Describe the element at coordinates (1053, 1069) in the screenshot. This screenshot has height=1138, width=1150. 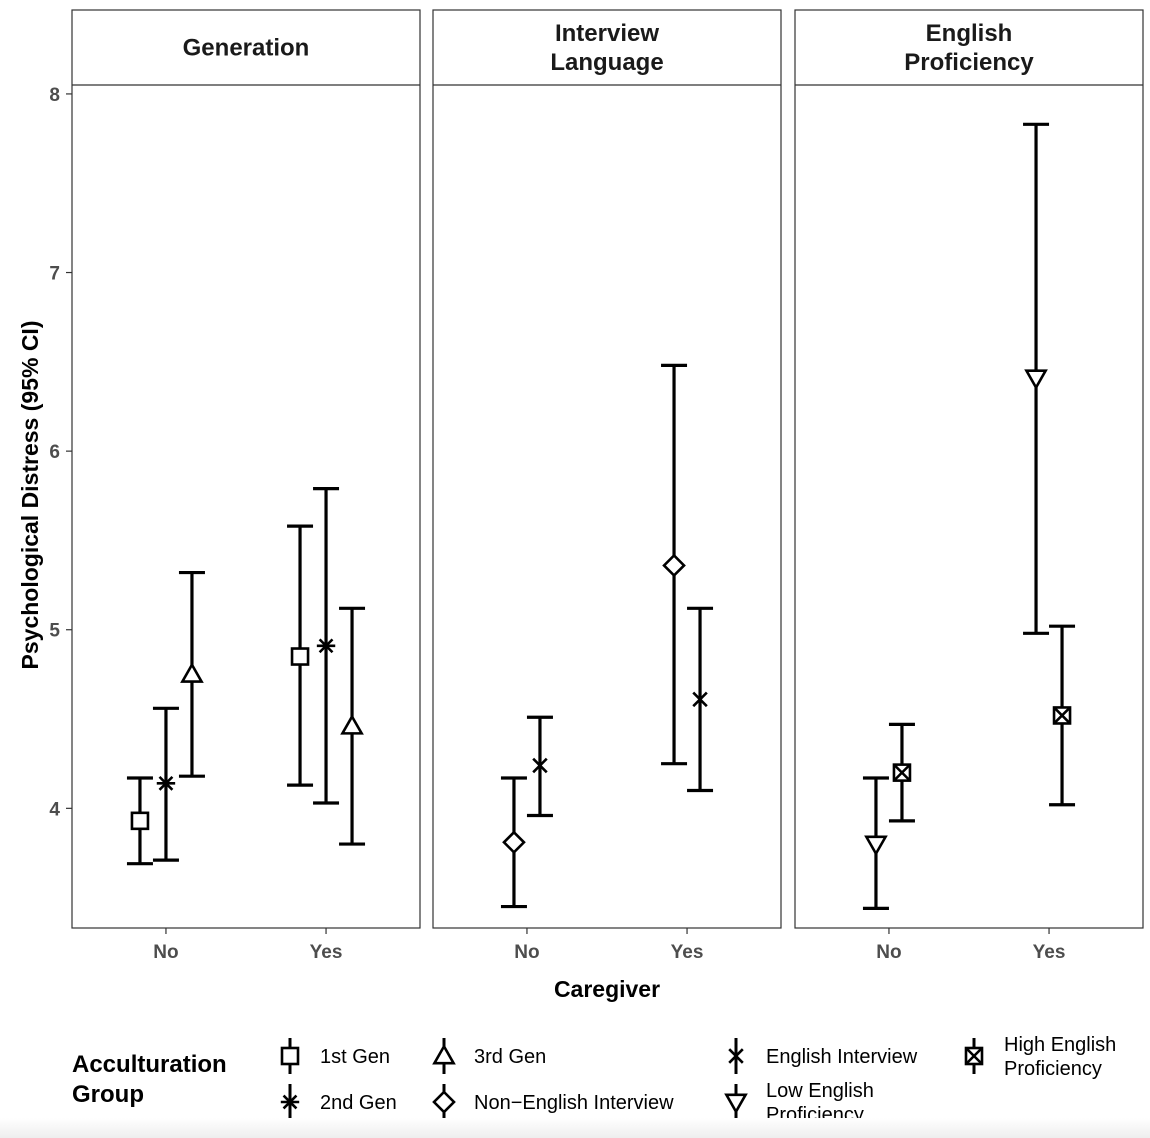
I see `legend-label: Proficiency` at that location.